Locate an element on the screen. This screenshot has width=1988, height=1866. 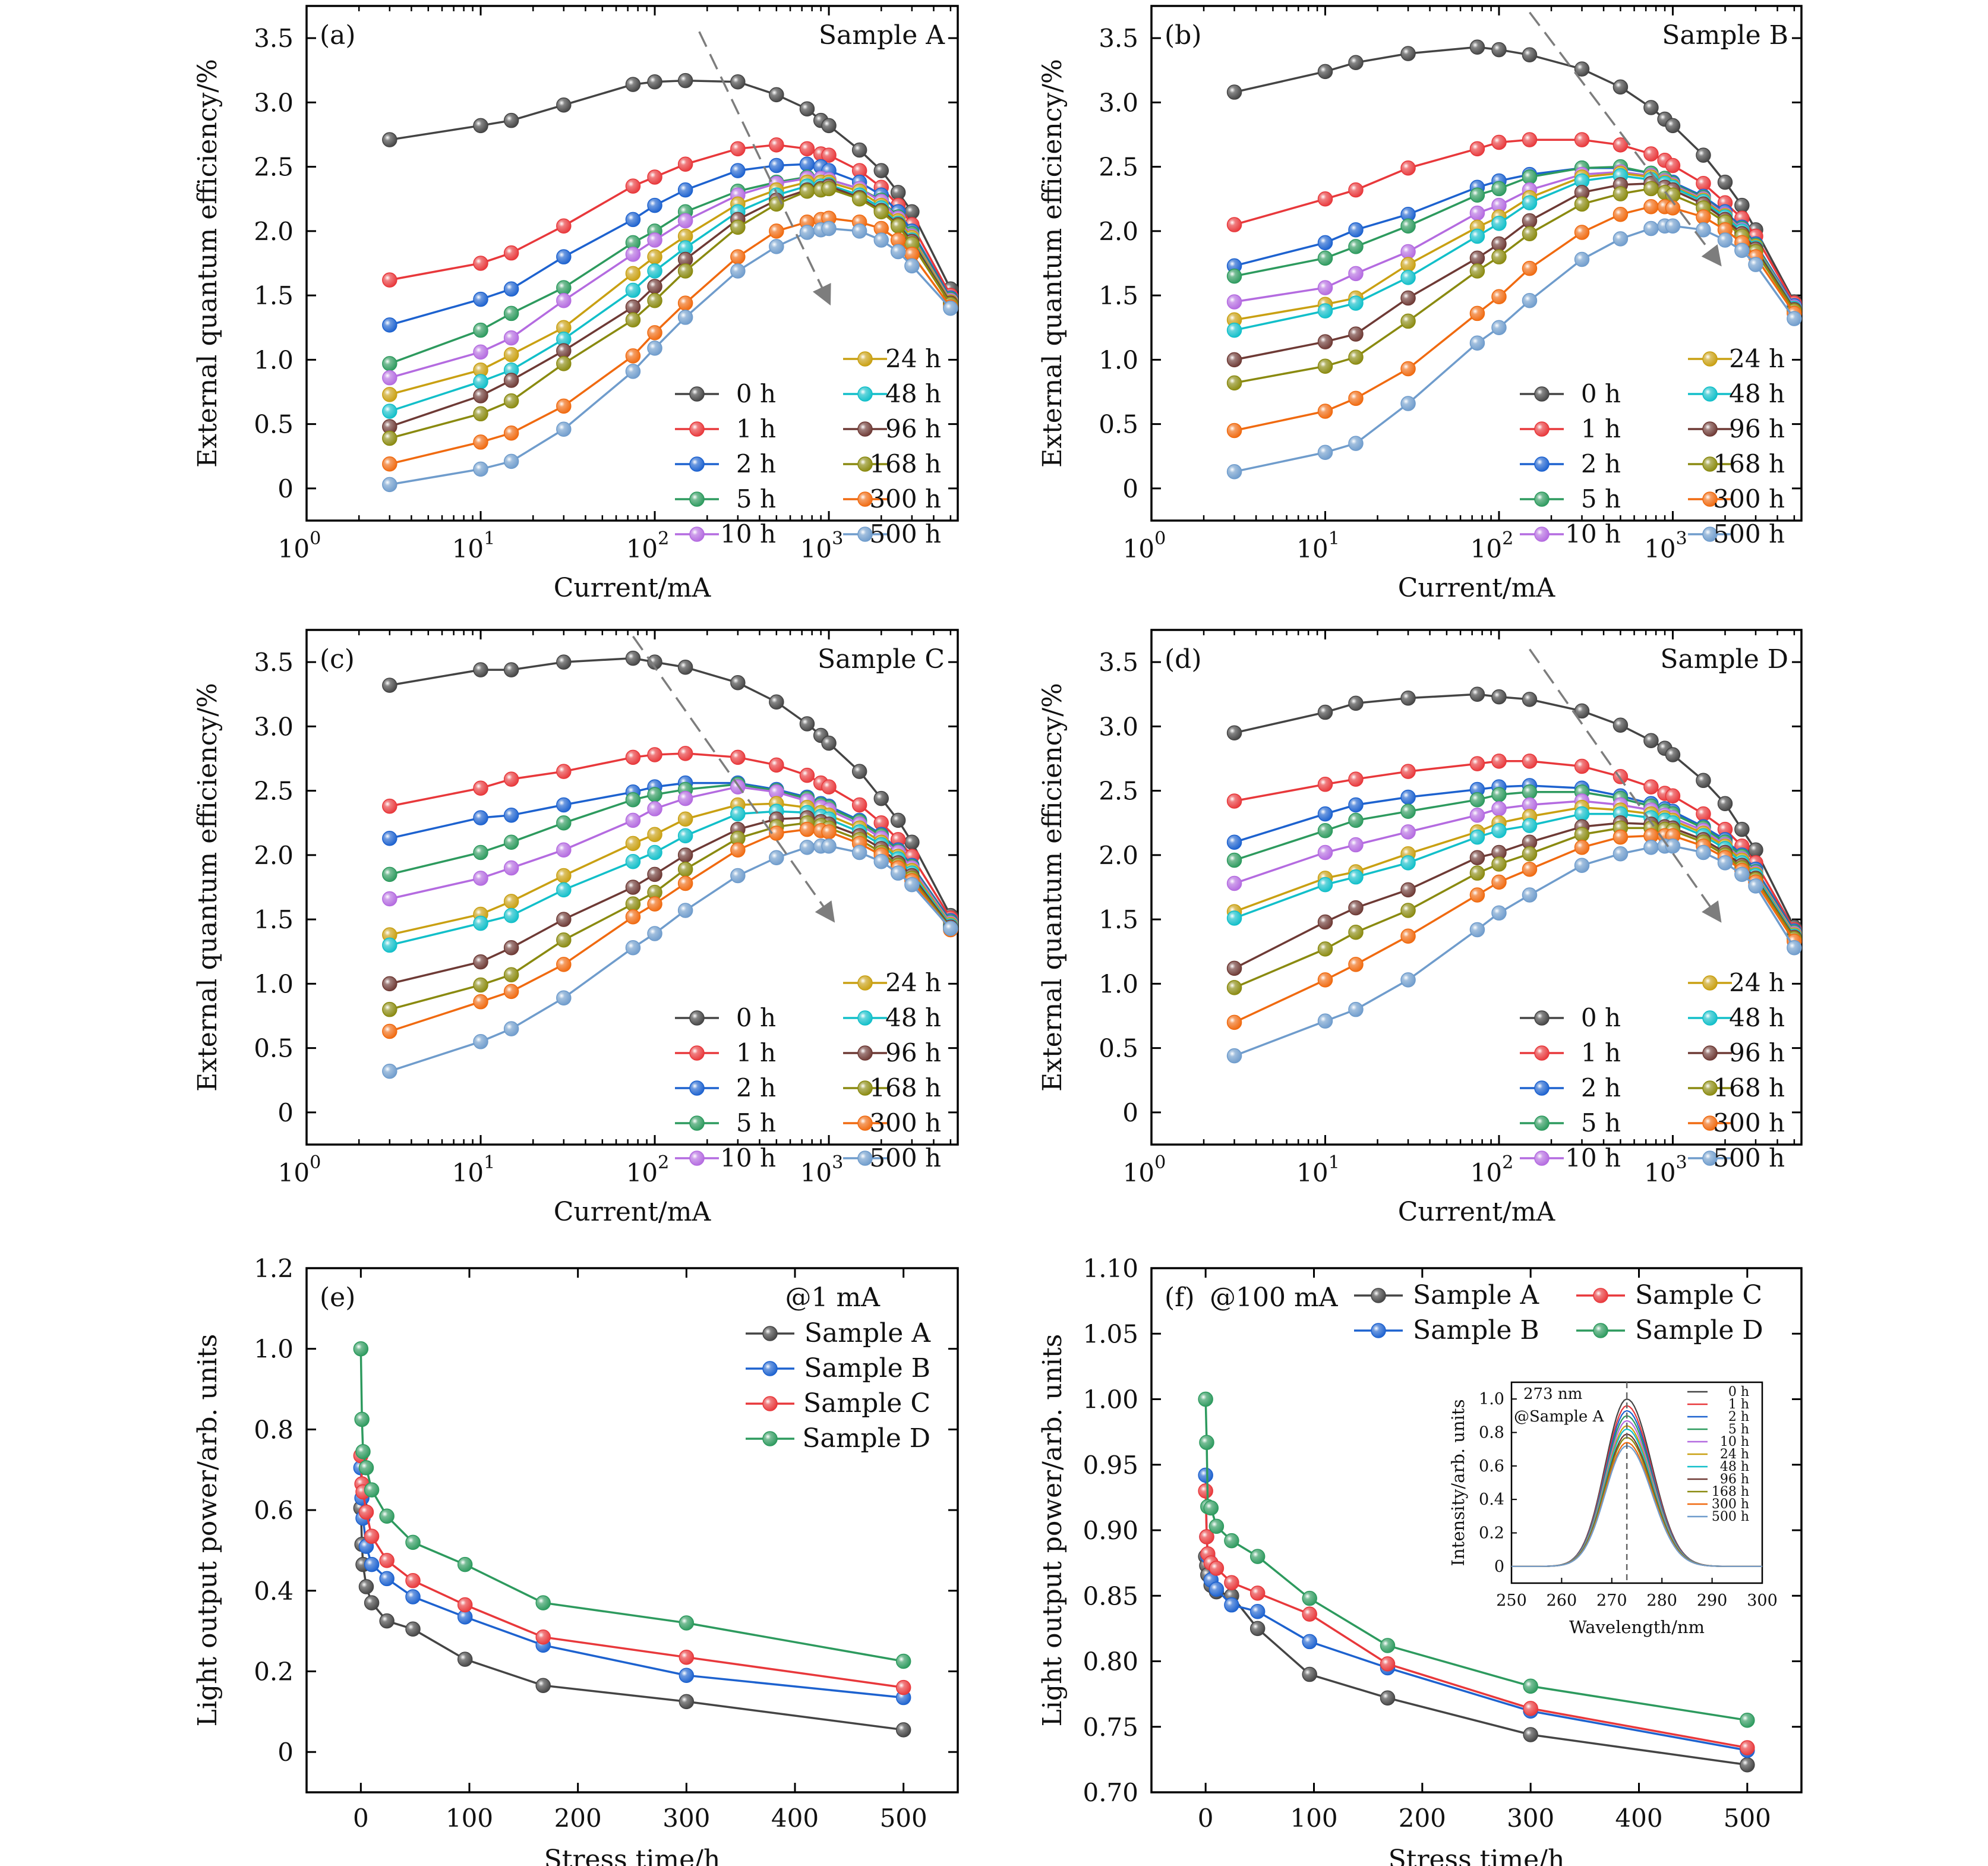
legend-label: 5 h is located at coordinates (1601, 1122).